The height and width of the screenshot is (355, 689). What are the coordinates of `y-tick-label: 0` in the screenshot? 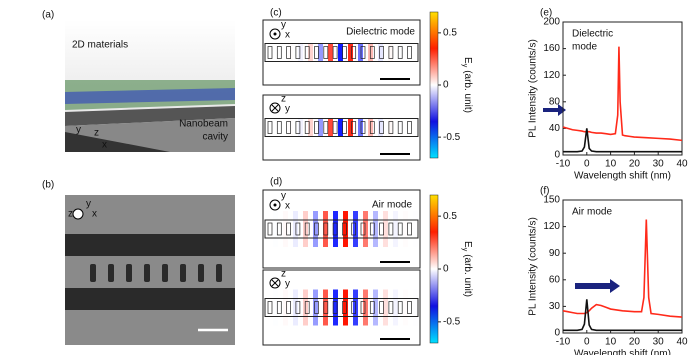 It's located at (557, 333).